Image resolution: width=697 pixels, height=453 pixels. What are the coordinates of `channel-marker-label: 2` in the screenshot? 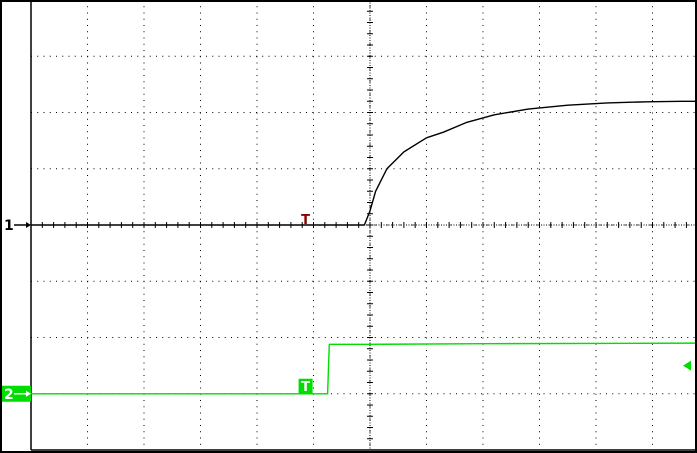 It's located at (9, 395).